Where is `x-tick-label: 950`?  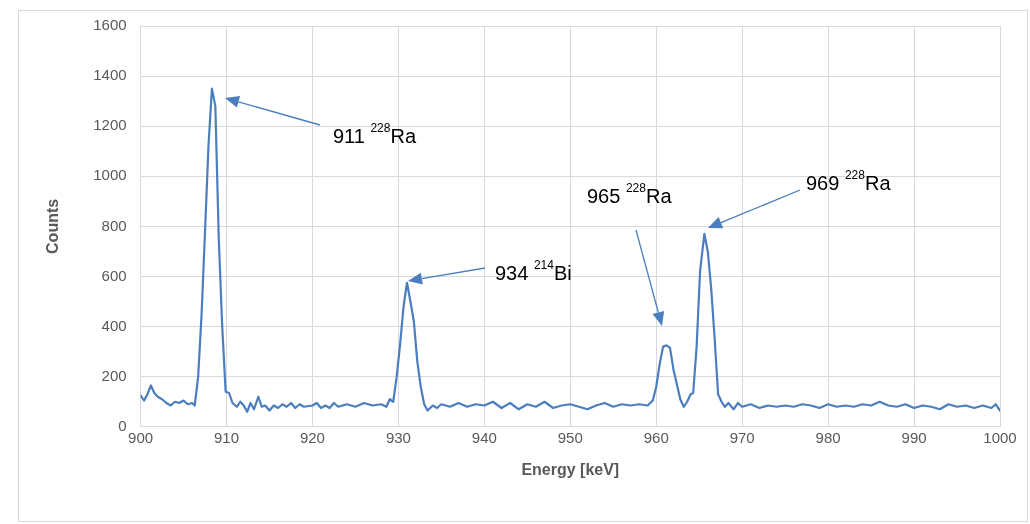
x-tick-label: 950 is located at coordinates (570, 437).